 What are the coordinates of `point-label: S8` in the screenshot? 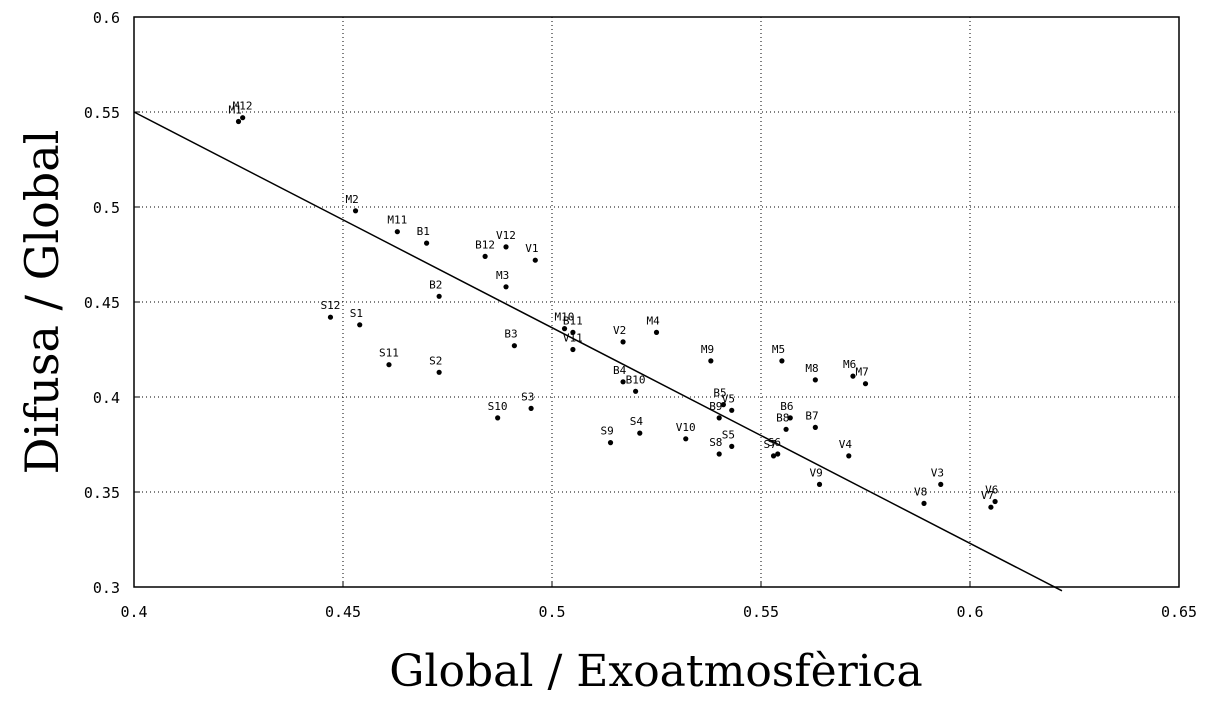 It's located at (715, 442).